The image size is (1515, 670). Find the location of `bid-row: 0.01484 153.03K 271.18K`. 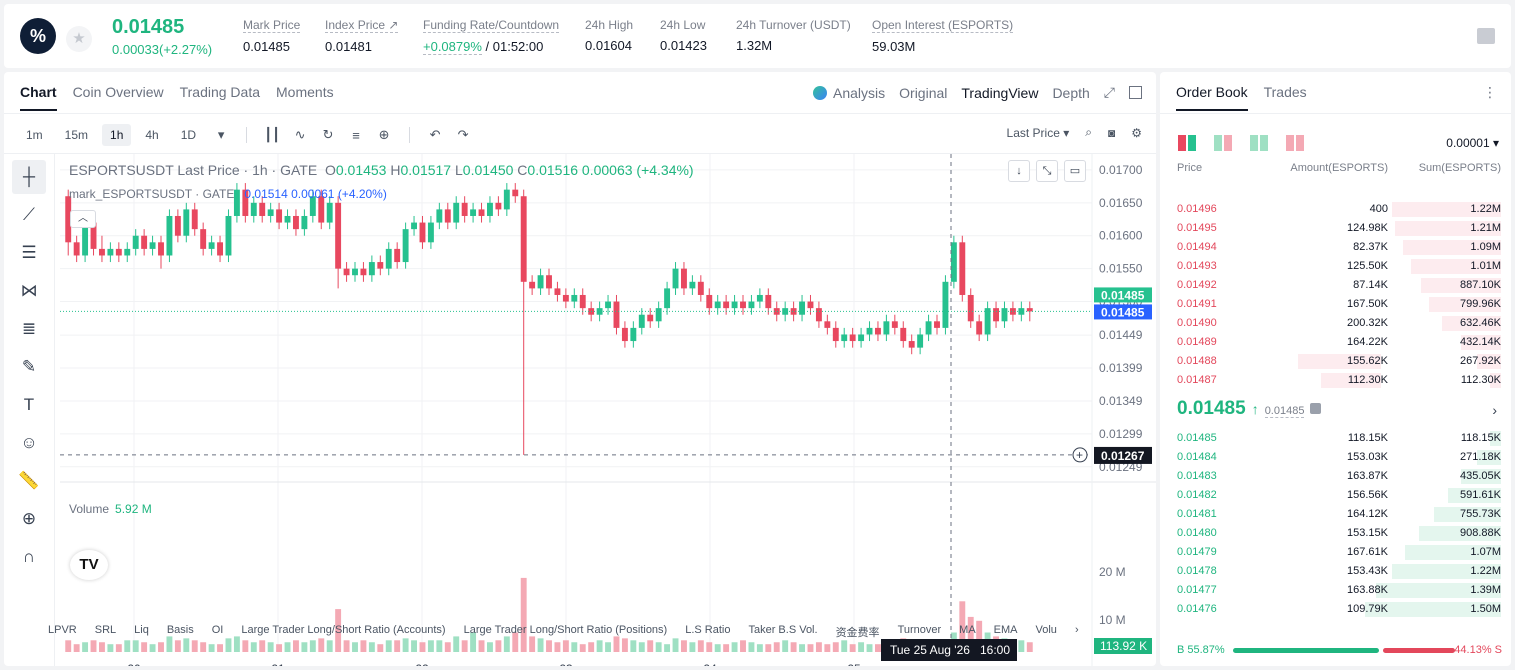

bid-row: 0.01484 153.03K 271.18K is located at coordinates (1335, 457).